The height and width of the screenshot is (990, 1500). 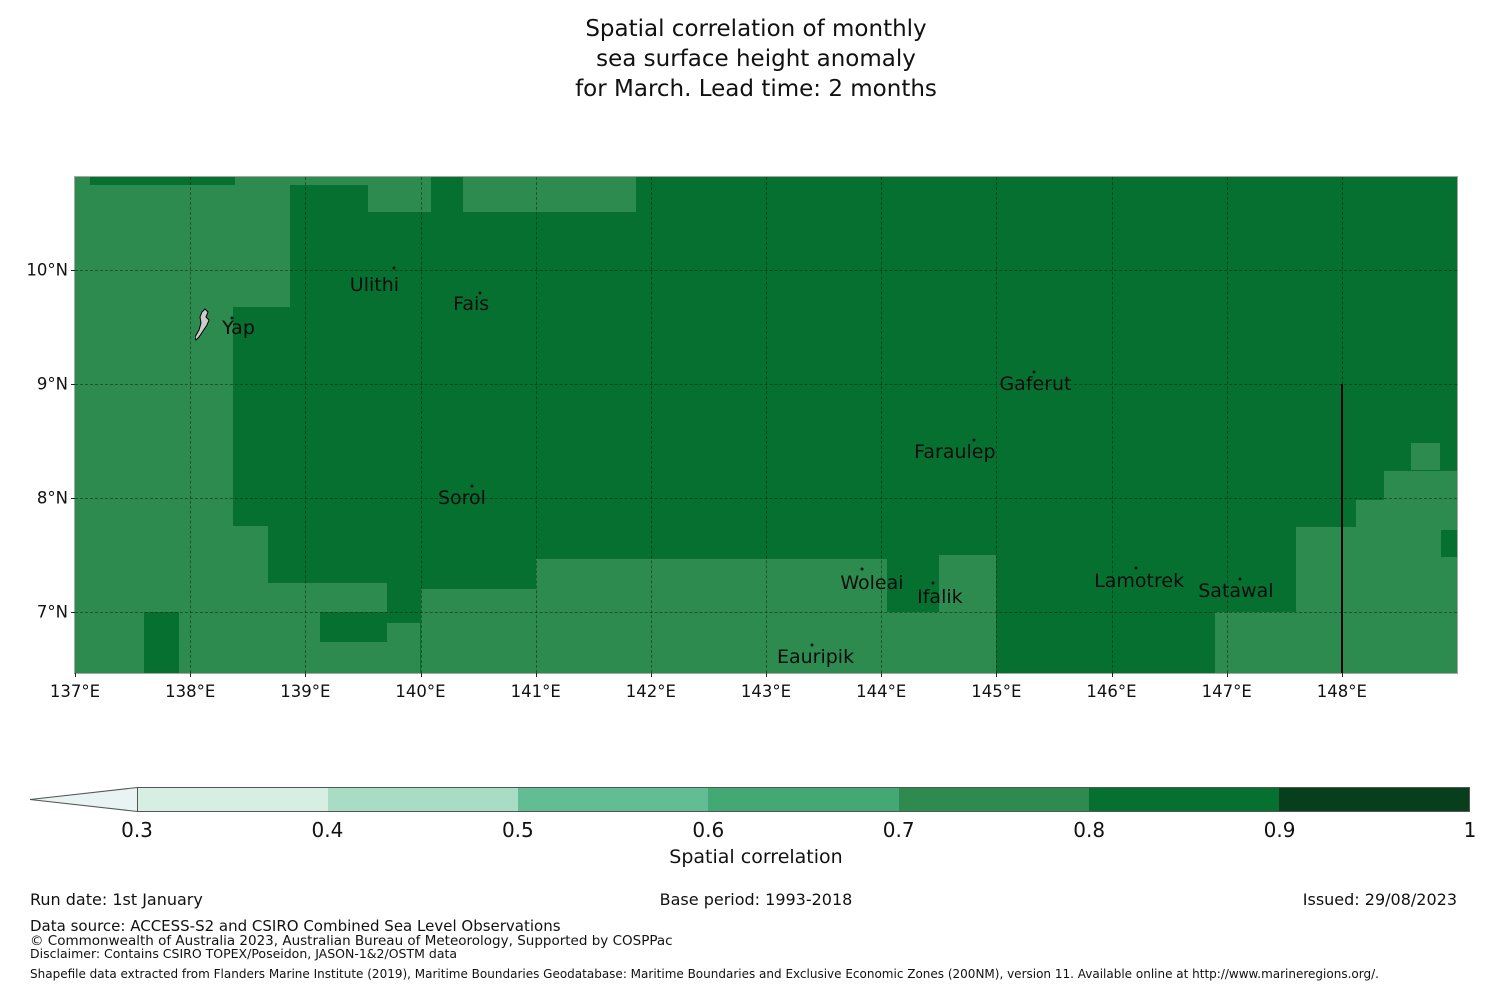 What do you see at coordinates (116, 899) in the screenshot?
I see `run-date: Run date: 1st January` at bounding box center [116, 899].